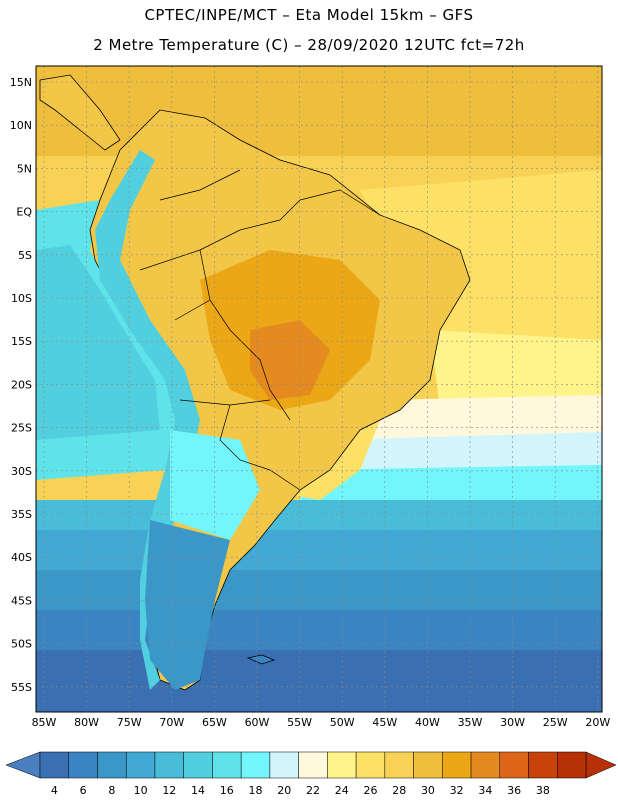  Describe the element at coordinates (427, 722) in the screenshot. I see `longitude-label: 40W` at that location.